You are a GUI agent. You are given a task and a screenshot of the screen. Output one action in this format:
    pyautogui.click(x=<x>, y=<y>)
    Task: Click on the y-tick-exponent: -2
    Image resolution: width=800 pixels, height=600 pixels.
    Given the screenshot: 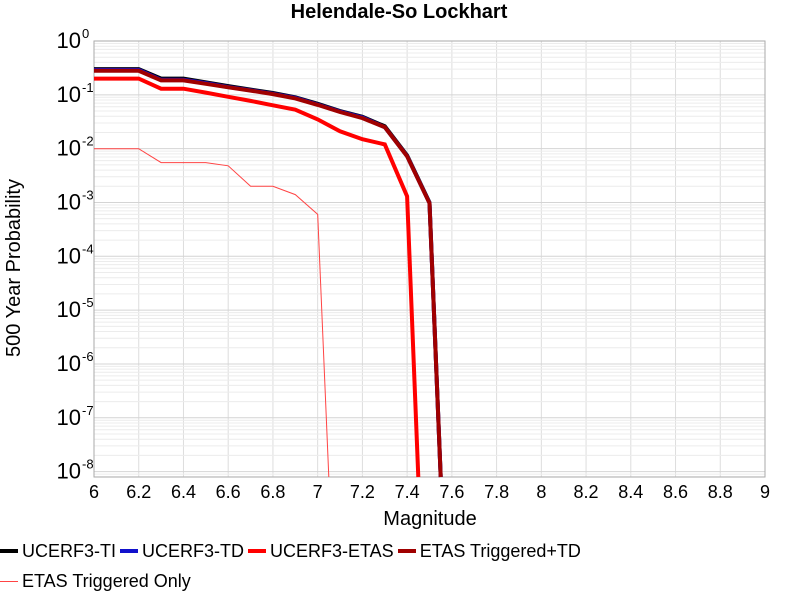 What is the action you would take?
    pyautogui.click(x=88, y=141)
    